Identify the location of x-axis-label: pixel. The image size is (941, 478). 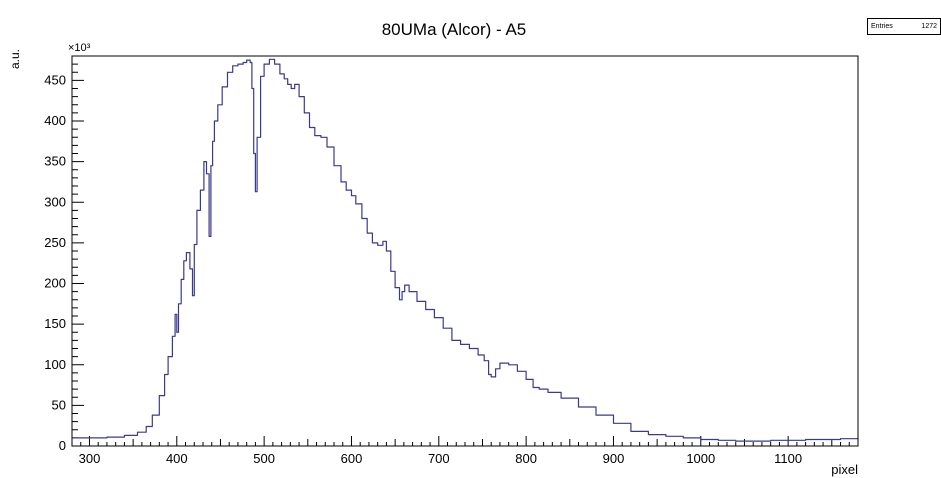
(844, 469).